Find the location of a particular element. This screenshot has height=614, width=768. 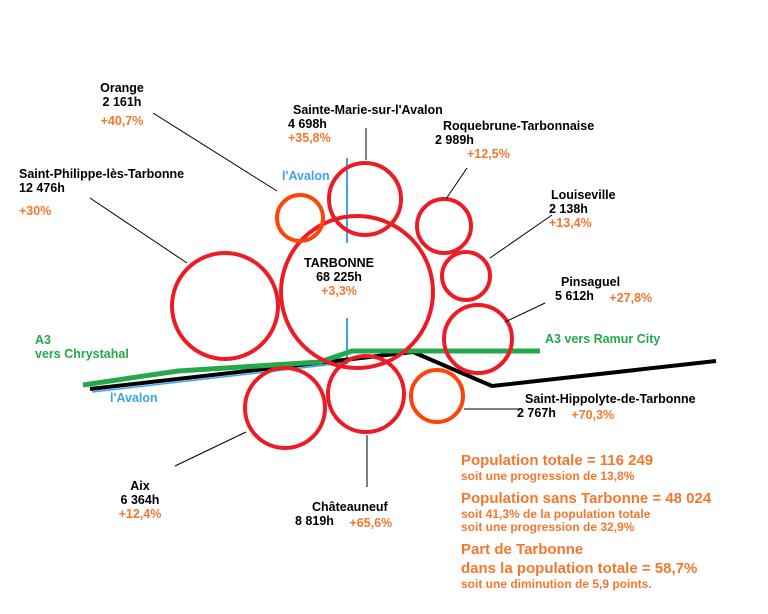

town-growth: +13,4% is located at coordinates (570, 223).